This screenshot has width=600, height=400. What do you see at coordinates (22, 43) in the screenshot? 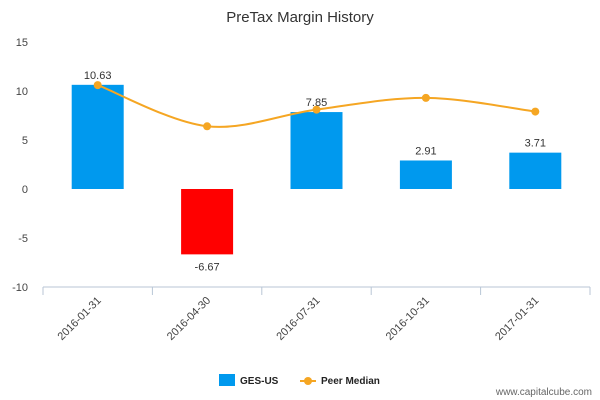
I see `y-tick-label: 15` at bounding box center [22, 43].